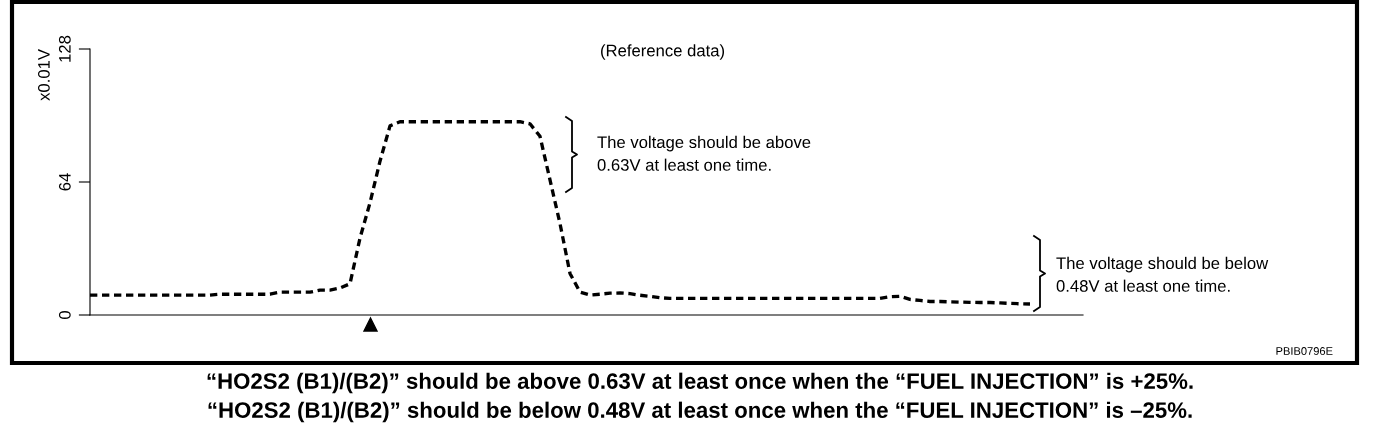 This screenshot has width=1392, height=430. I want to click on text: The voltage should be below 0.48V at least one time., so click(1162, 274).